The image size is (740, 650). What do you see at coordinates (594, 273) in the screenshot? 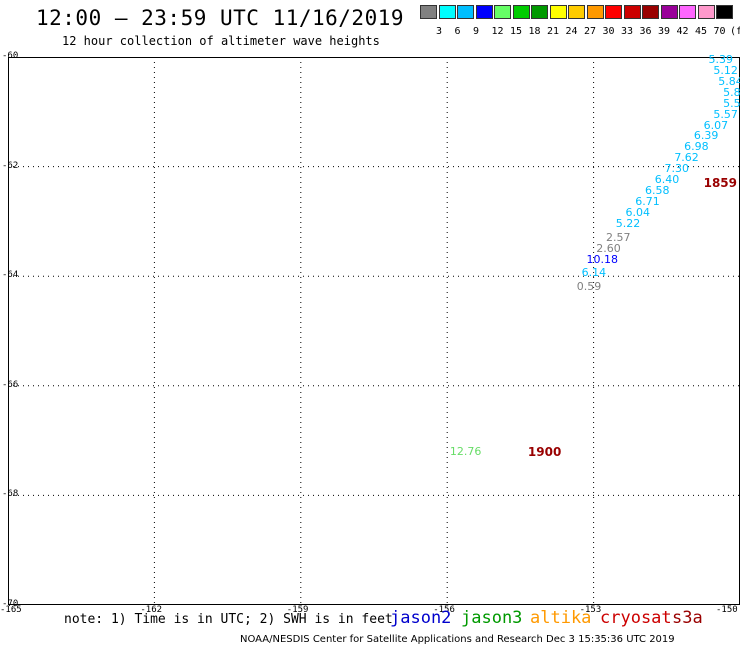
I see `wave-height-value: 6.14` at bounding box center [594, 273].